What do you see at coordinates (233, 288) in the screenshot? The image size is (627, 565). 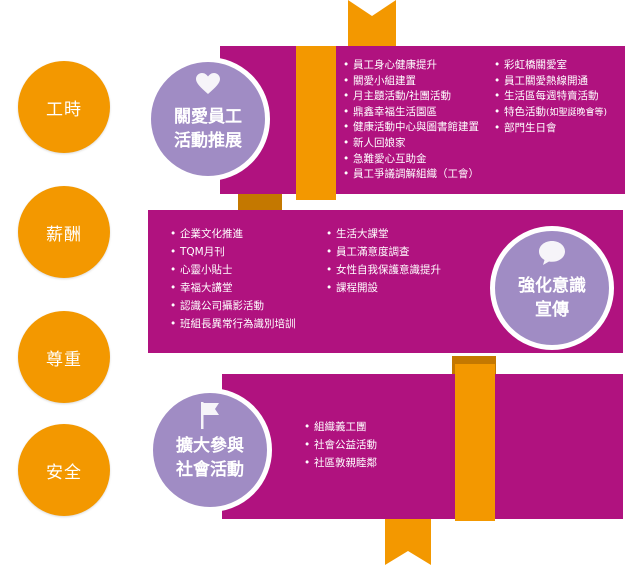 I see `list-item: 幸福大講堂` at bounding box center [233, 288].